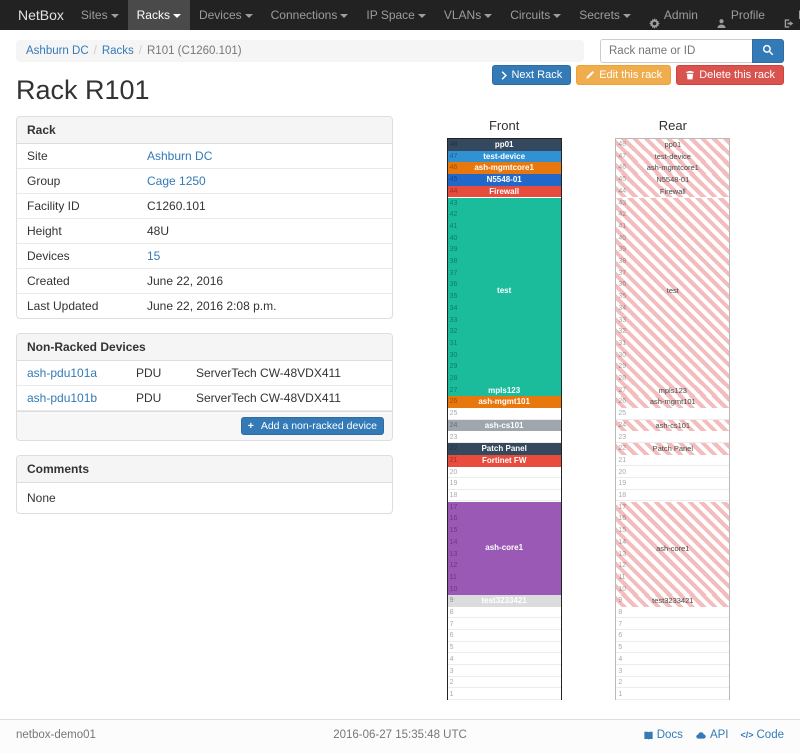 This screenshot has height=753, width=800. I want to click on unit-number: 5, so click(451, 648).